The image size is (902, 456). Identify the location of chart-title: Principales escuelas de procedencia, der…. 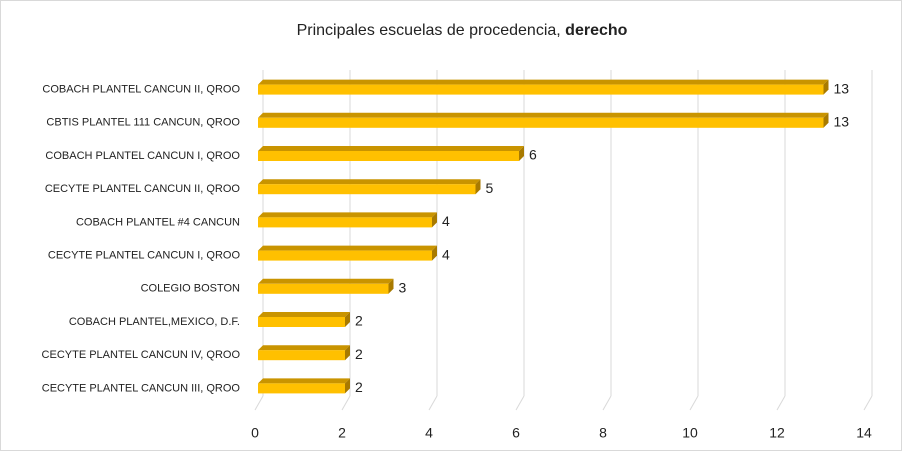
(462, 30).